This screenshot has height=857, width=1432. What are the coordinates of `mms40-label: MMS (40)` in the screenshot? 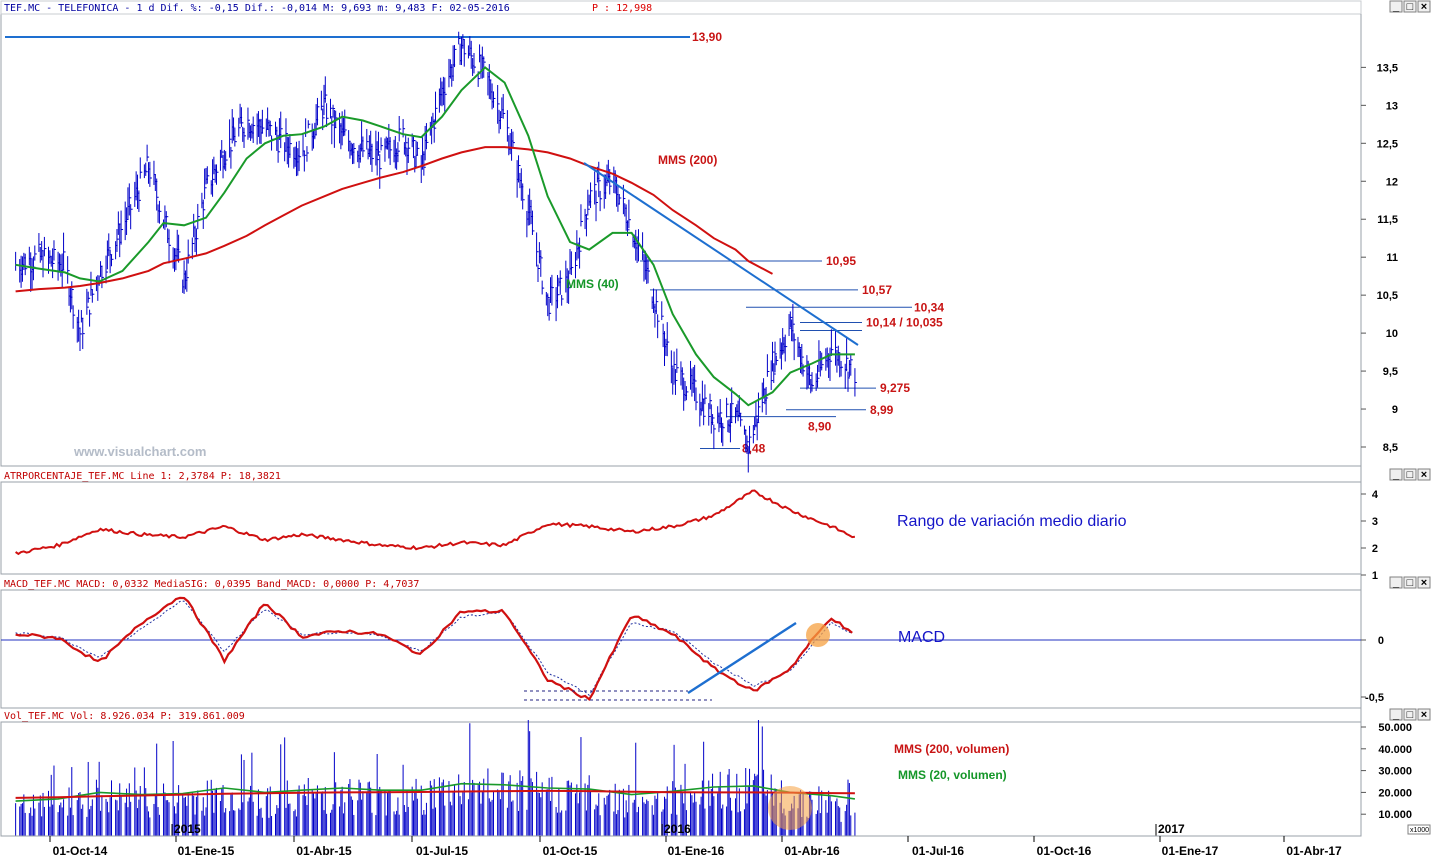 It's located at (592, 284).